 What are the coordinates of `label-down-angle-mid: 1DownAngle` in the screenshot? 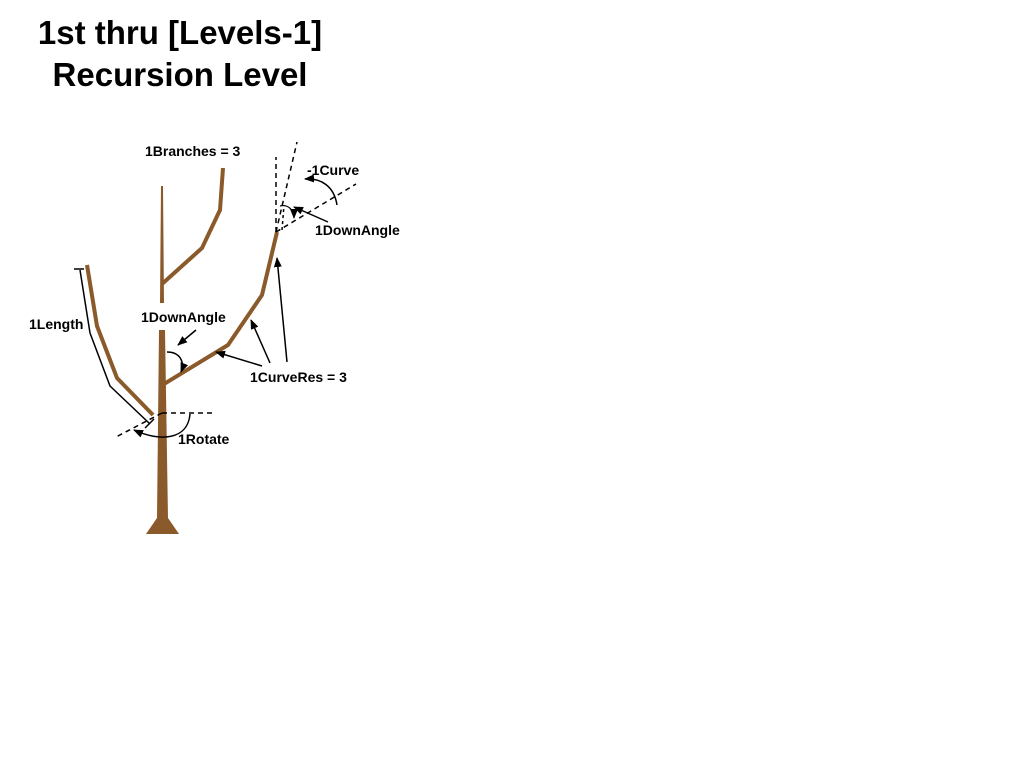 It's located at (183, 317).